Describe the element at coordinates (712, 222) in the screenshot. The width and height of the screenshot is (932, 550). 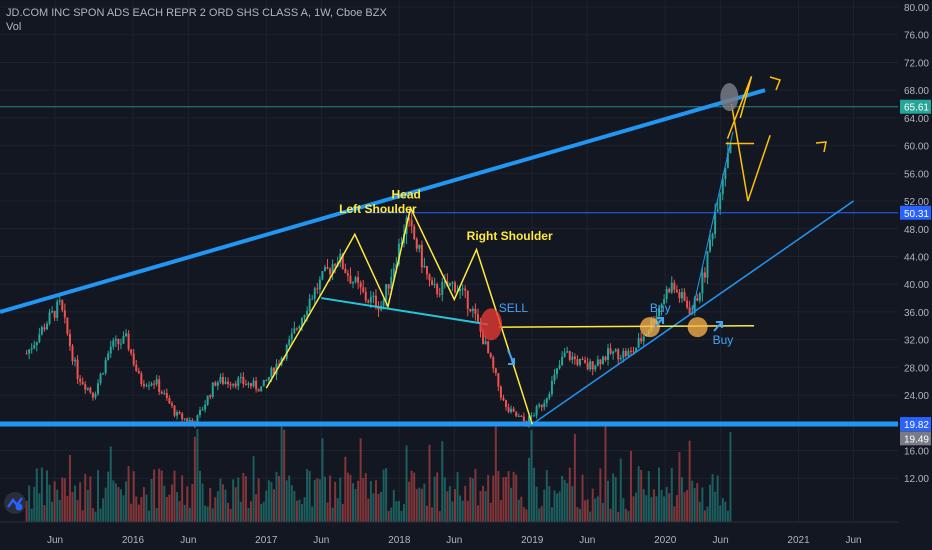
I see `rally-trendline` at that location.